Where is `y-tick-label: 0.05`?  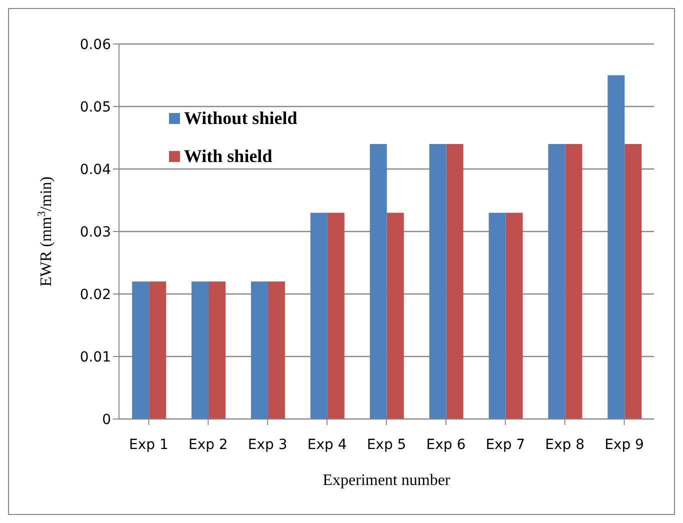
y-tick-label: 0.05 is located at coordinates (95, 107).